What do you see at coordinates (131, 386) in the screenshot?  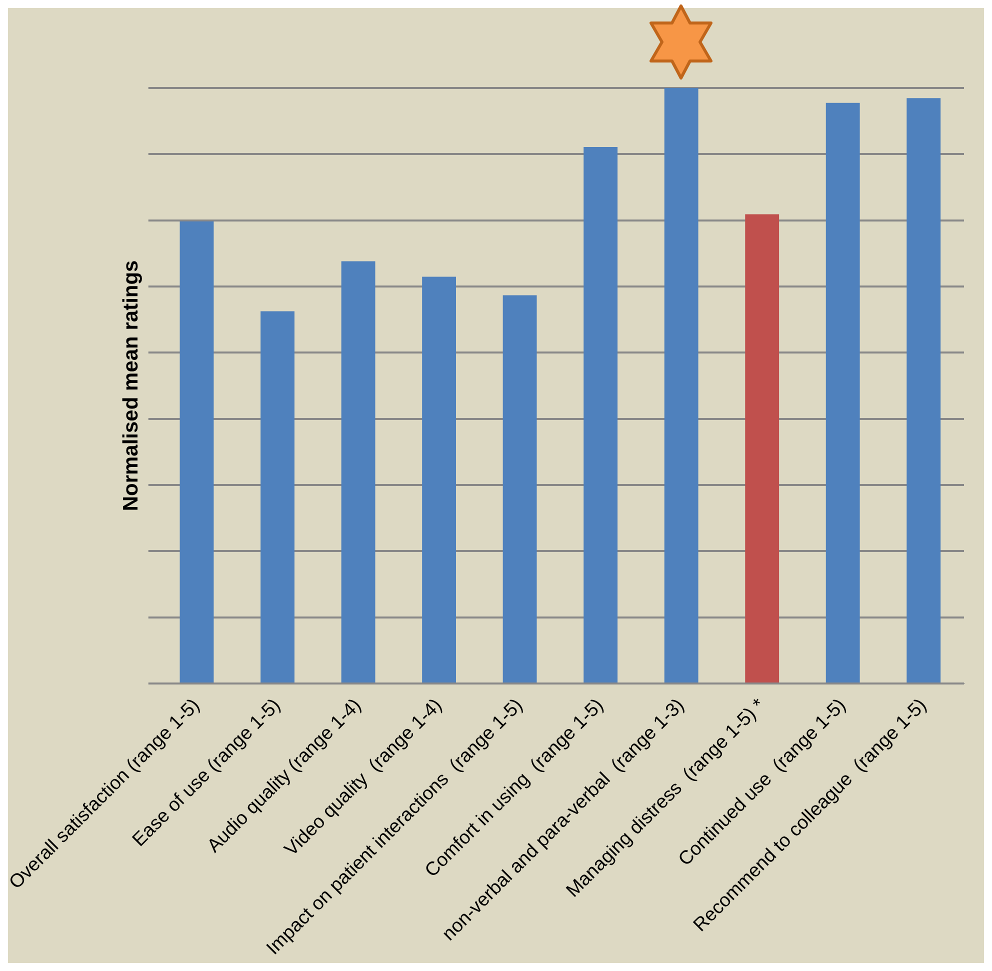 I see `y-axis-title: Normalised mean ratings` at bounding box center [131, 386].